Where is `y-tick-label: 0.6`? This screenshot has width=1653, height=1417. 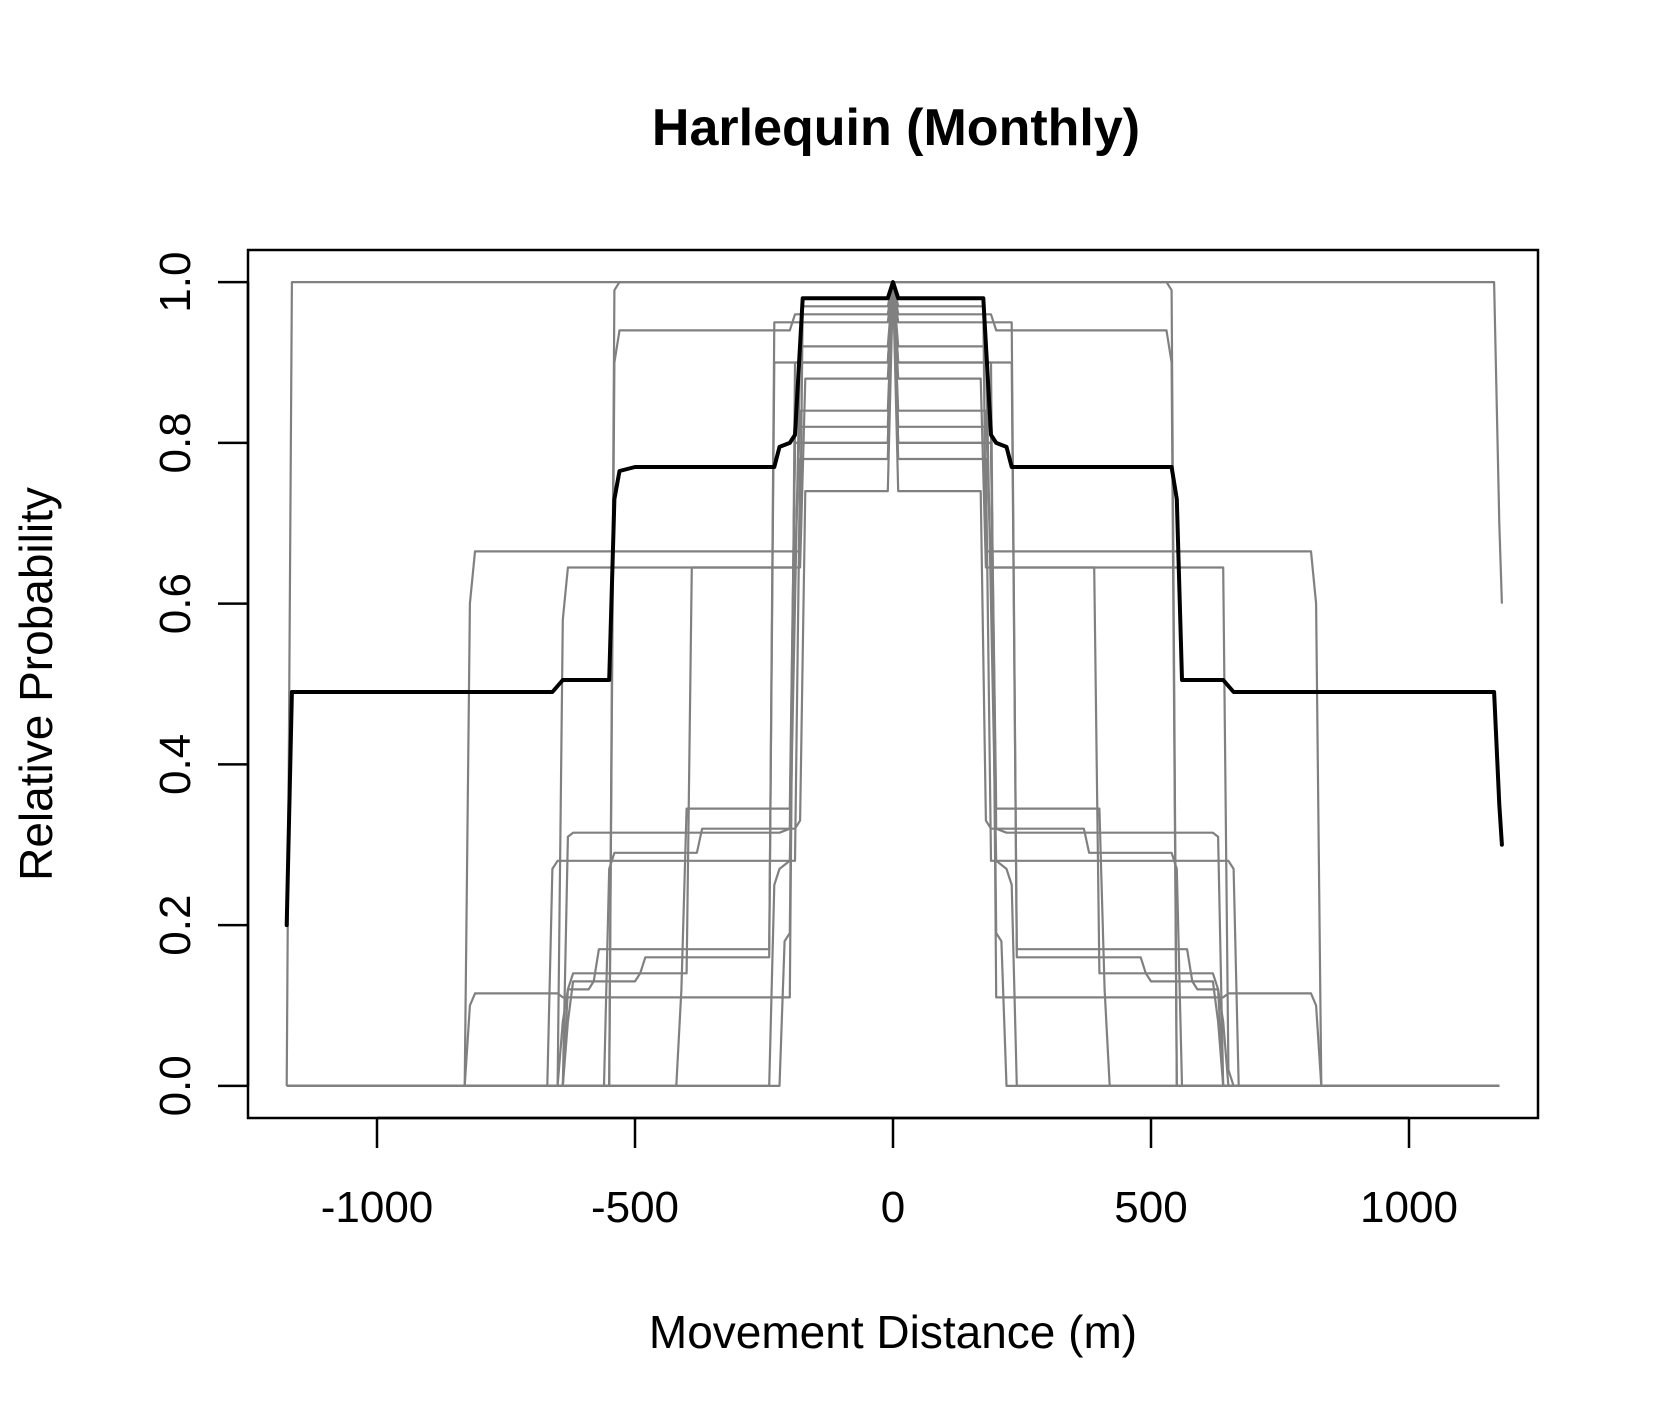
y-tick-label: 0.6 is located at coordinates (175, 603).